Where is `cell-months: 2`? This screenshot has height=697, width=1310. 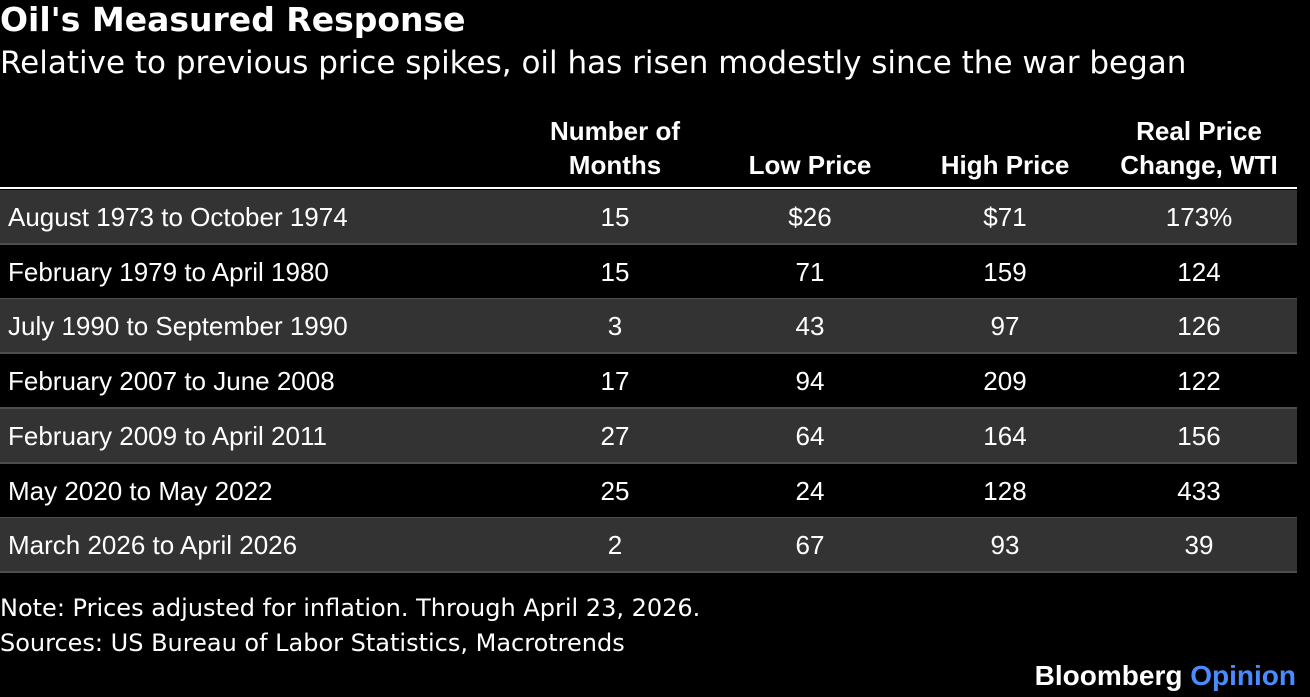
cell-months: 2 is located at coordinates (615, 545).